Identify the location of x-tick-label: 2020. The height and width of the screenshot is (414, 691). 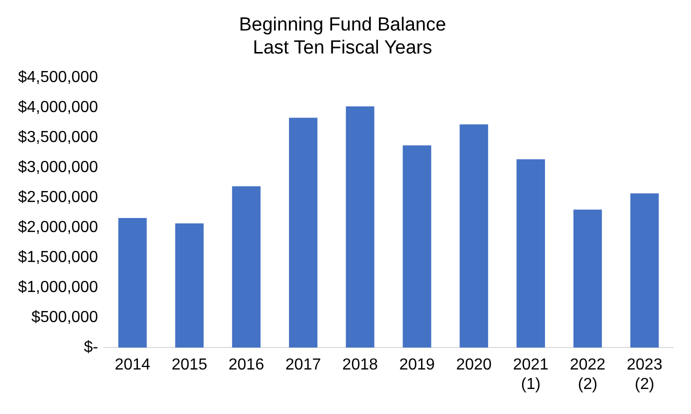
(474, 365).